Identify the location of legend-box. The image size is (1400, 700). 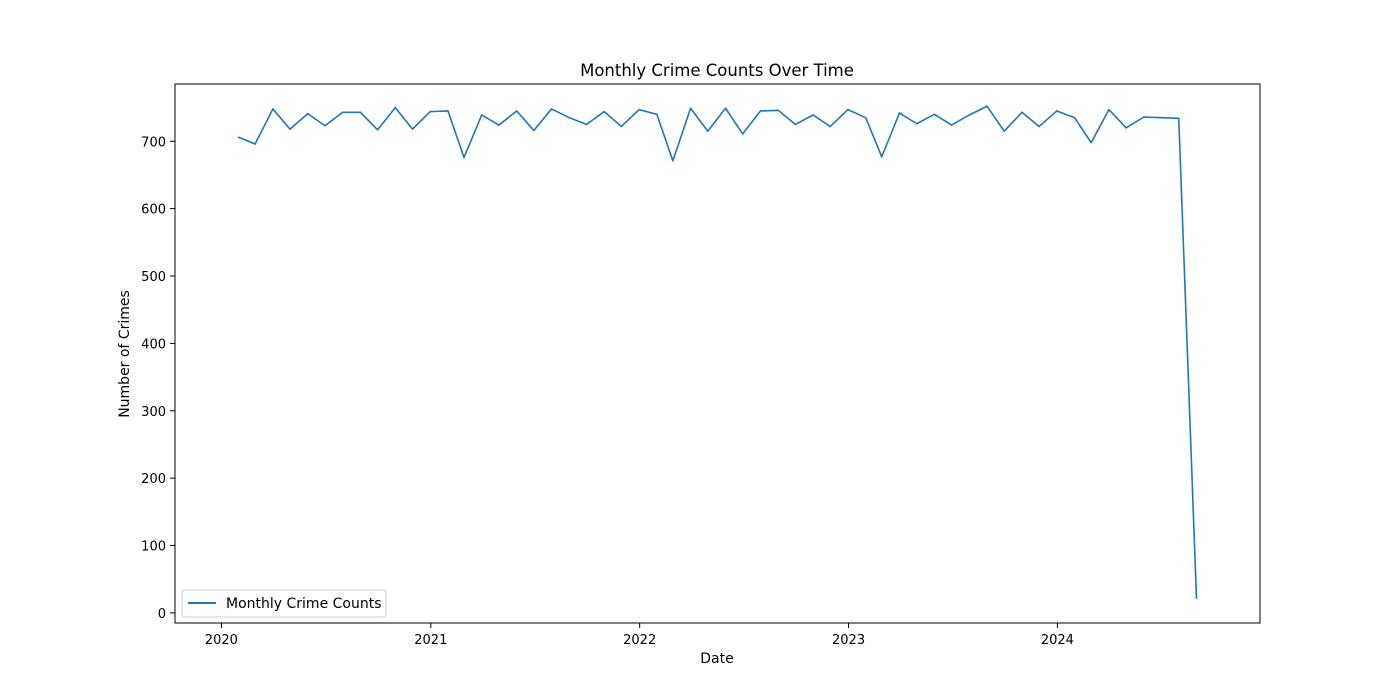
(284, 603).